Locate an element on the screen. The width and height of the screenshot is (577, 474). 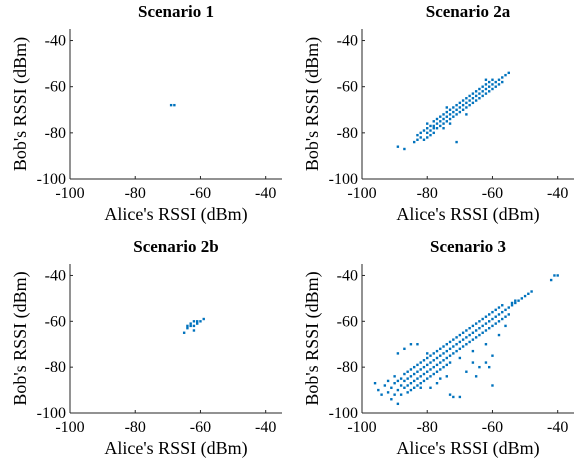
chart-title: Scenario 3 is located at coordinates (468, 246).